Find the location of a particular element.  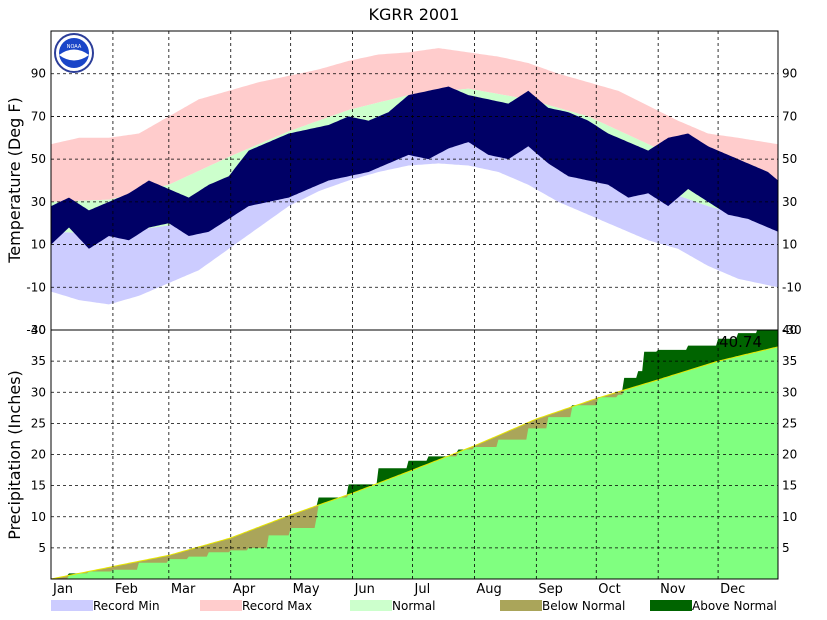

temperature-tick-label-right: 70 is located at coordinates (789, 116).